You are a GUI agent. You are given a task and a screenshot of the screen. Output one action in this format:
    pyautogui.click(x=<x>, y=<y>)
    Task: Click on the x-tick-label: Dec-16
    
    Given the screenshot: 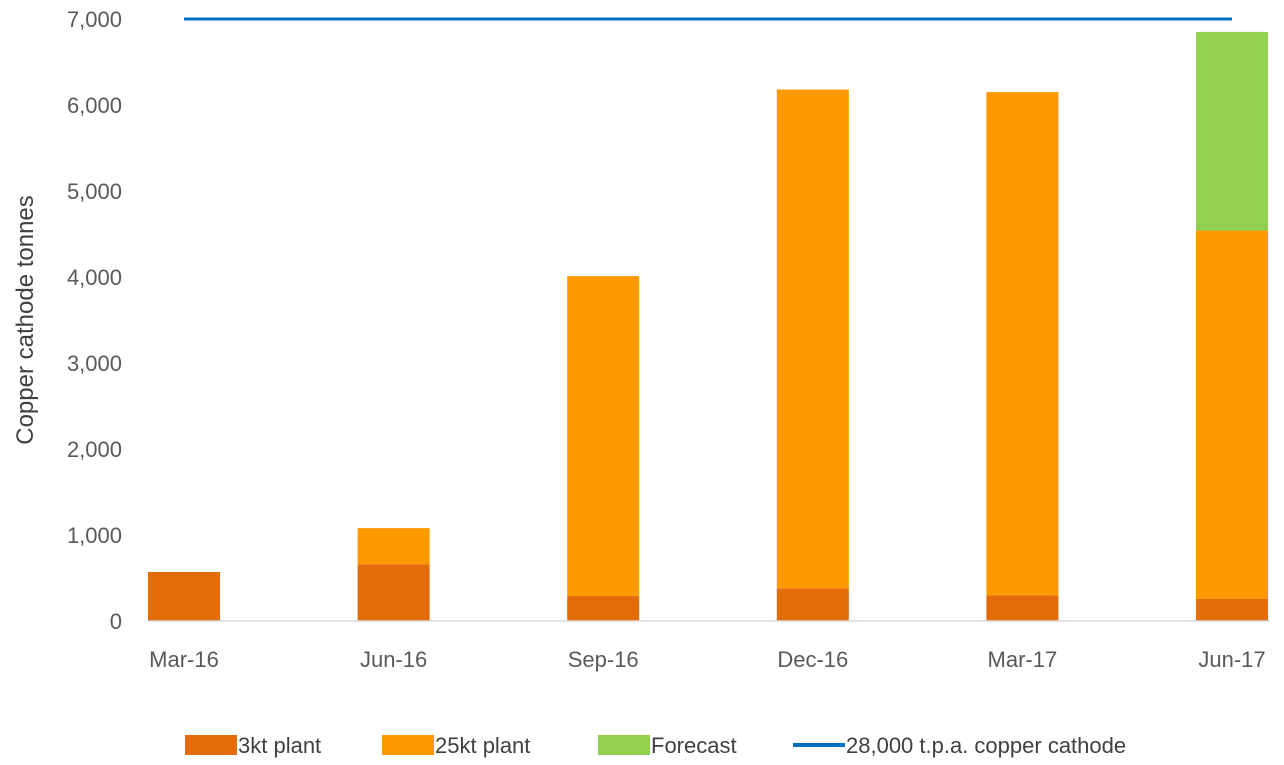 What is the action you would take?
    pyautogui.click(x=812, y=659)
    